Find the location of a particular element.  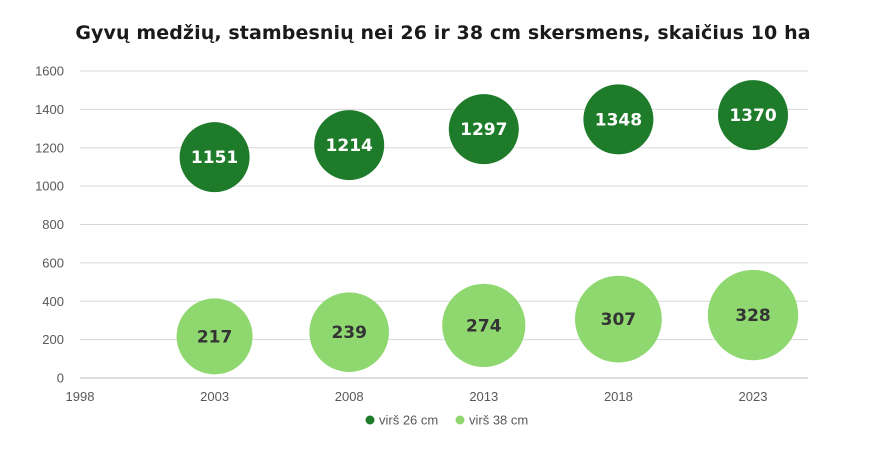

data-label: 1348 is located at coordinates (618, 120).